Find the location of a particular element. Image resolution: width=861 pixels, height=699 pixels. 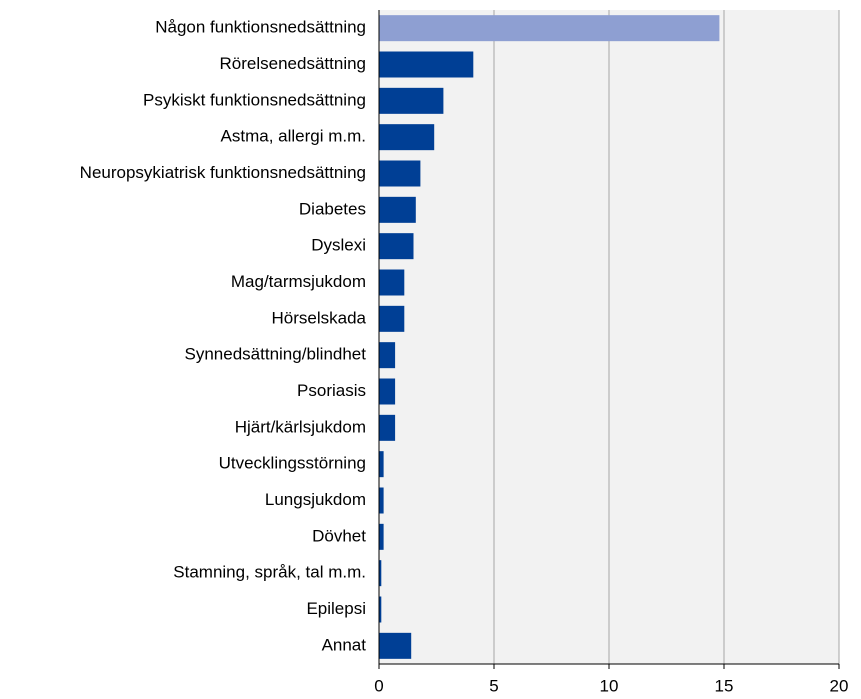

y-tick-label: Dövhet is located at coordinates (339, 535).